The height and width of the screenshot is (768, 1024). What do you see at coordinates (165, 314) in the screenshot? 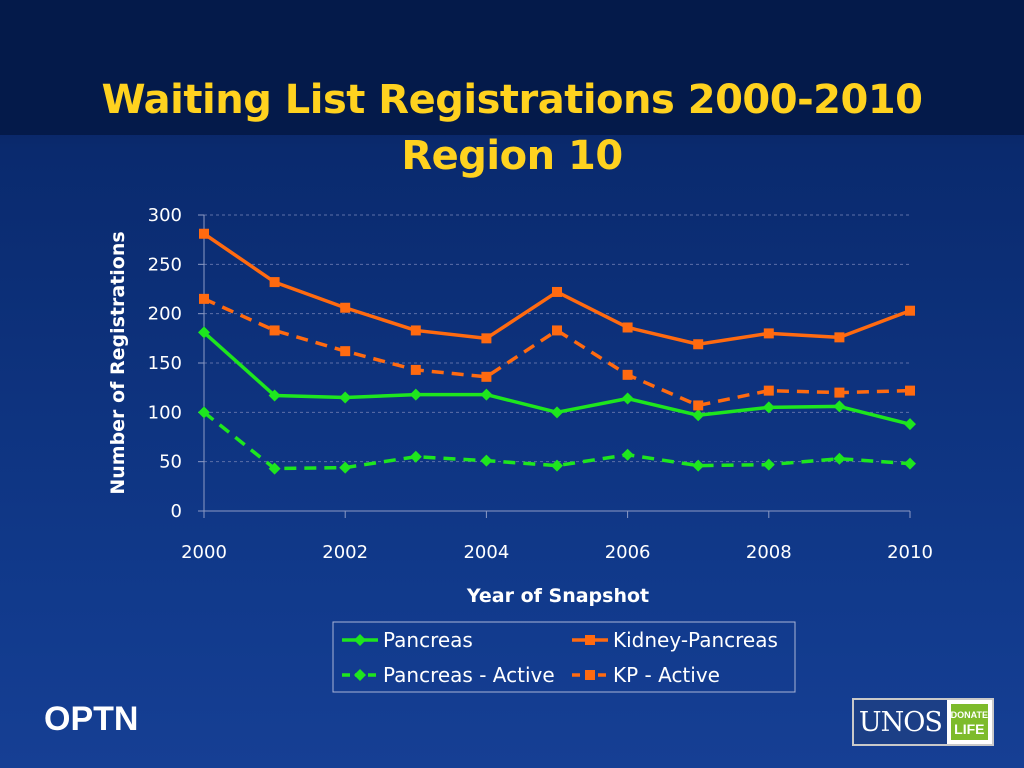
I see `y-tick-label: 200` at bounding box center [165, 314].